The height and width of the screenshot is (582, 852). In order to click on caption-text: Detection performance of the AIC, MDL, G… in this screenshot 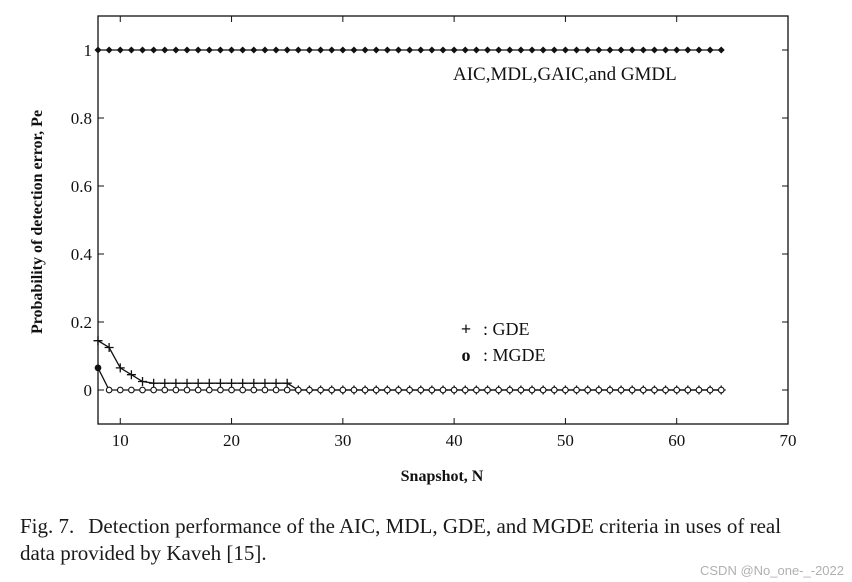, I will do `click(401, 539)`.